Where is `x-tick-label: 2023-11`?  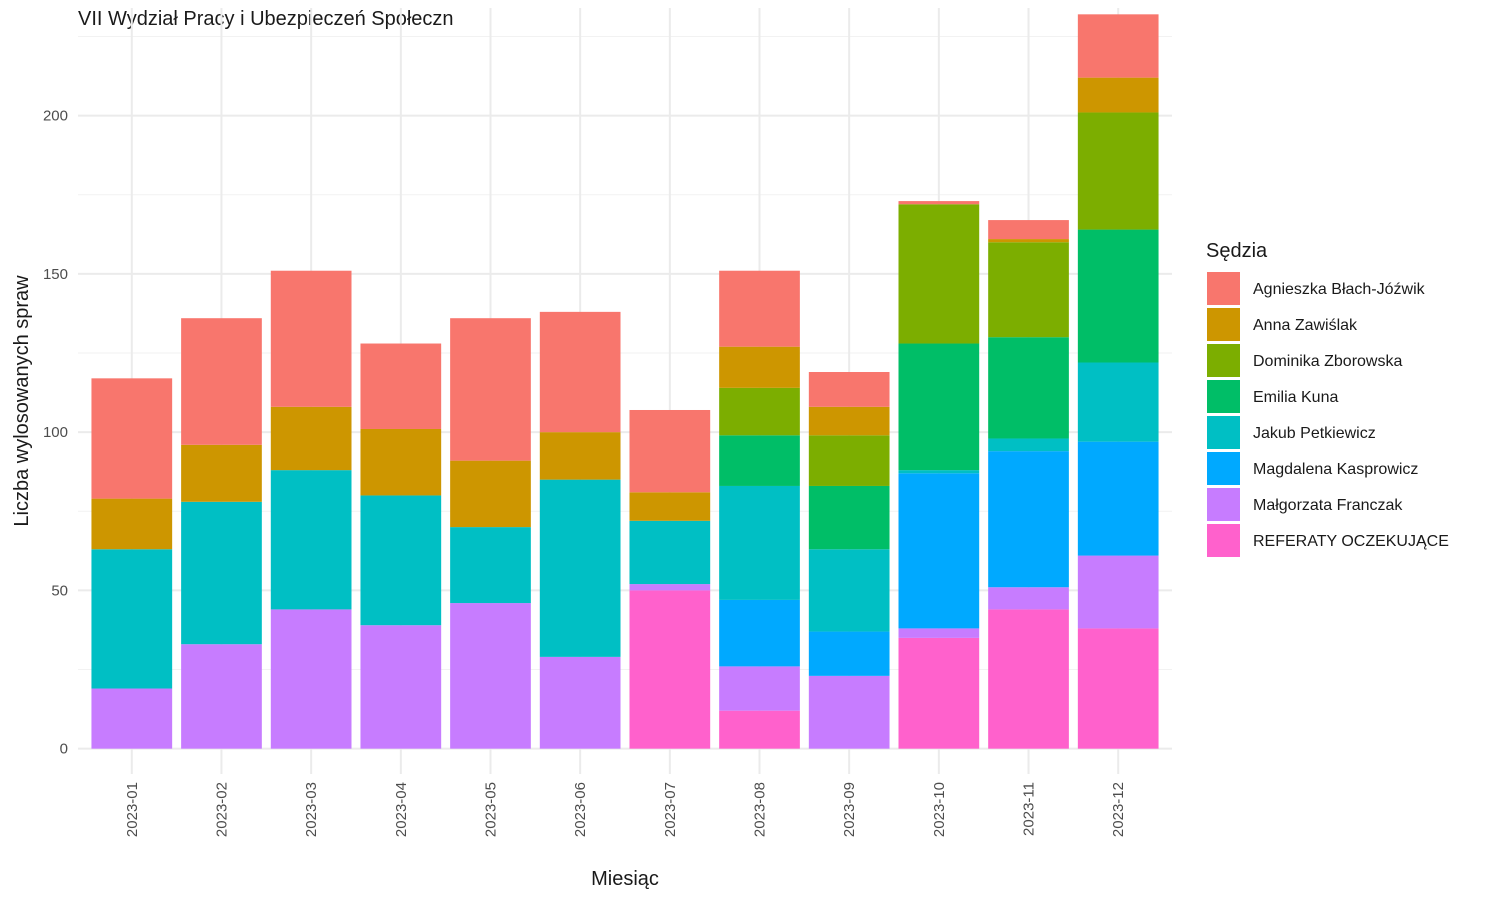
x-tick-label: 2023-11 is located at coordinates (1029, 809).